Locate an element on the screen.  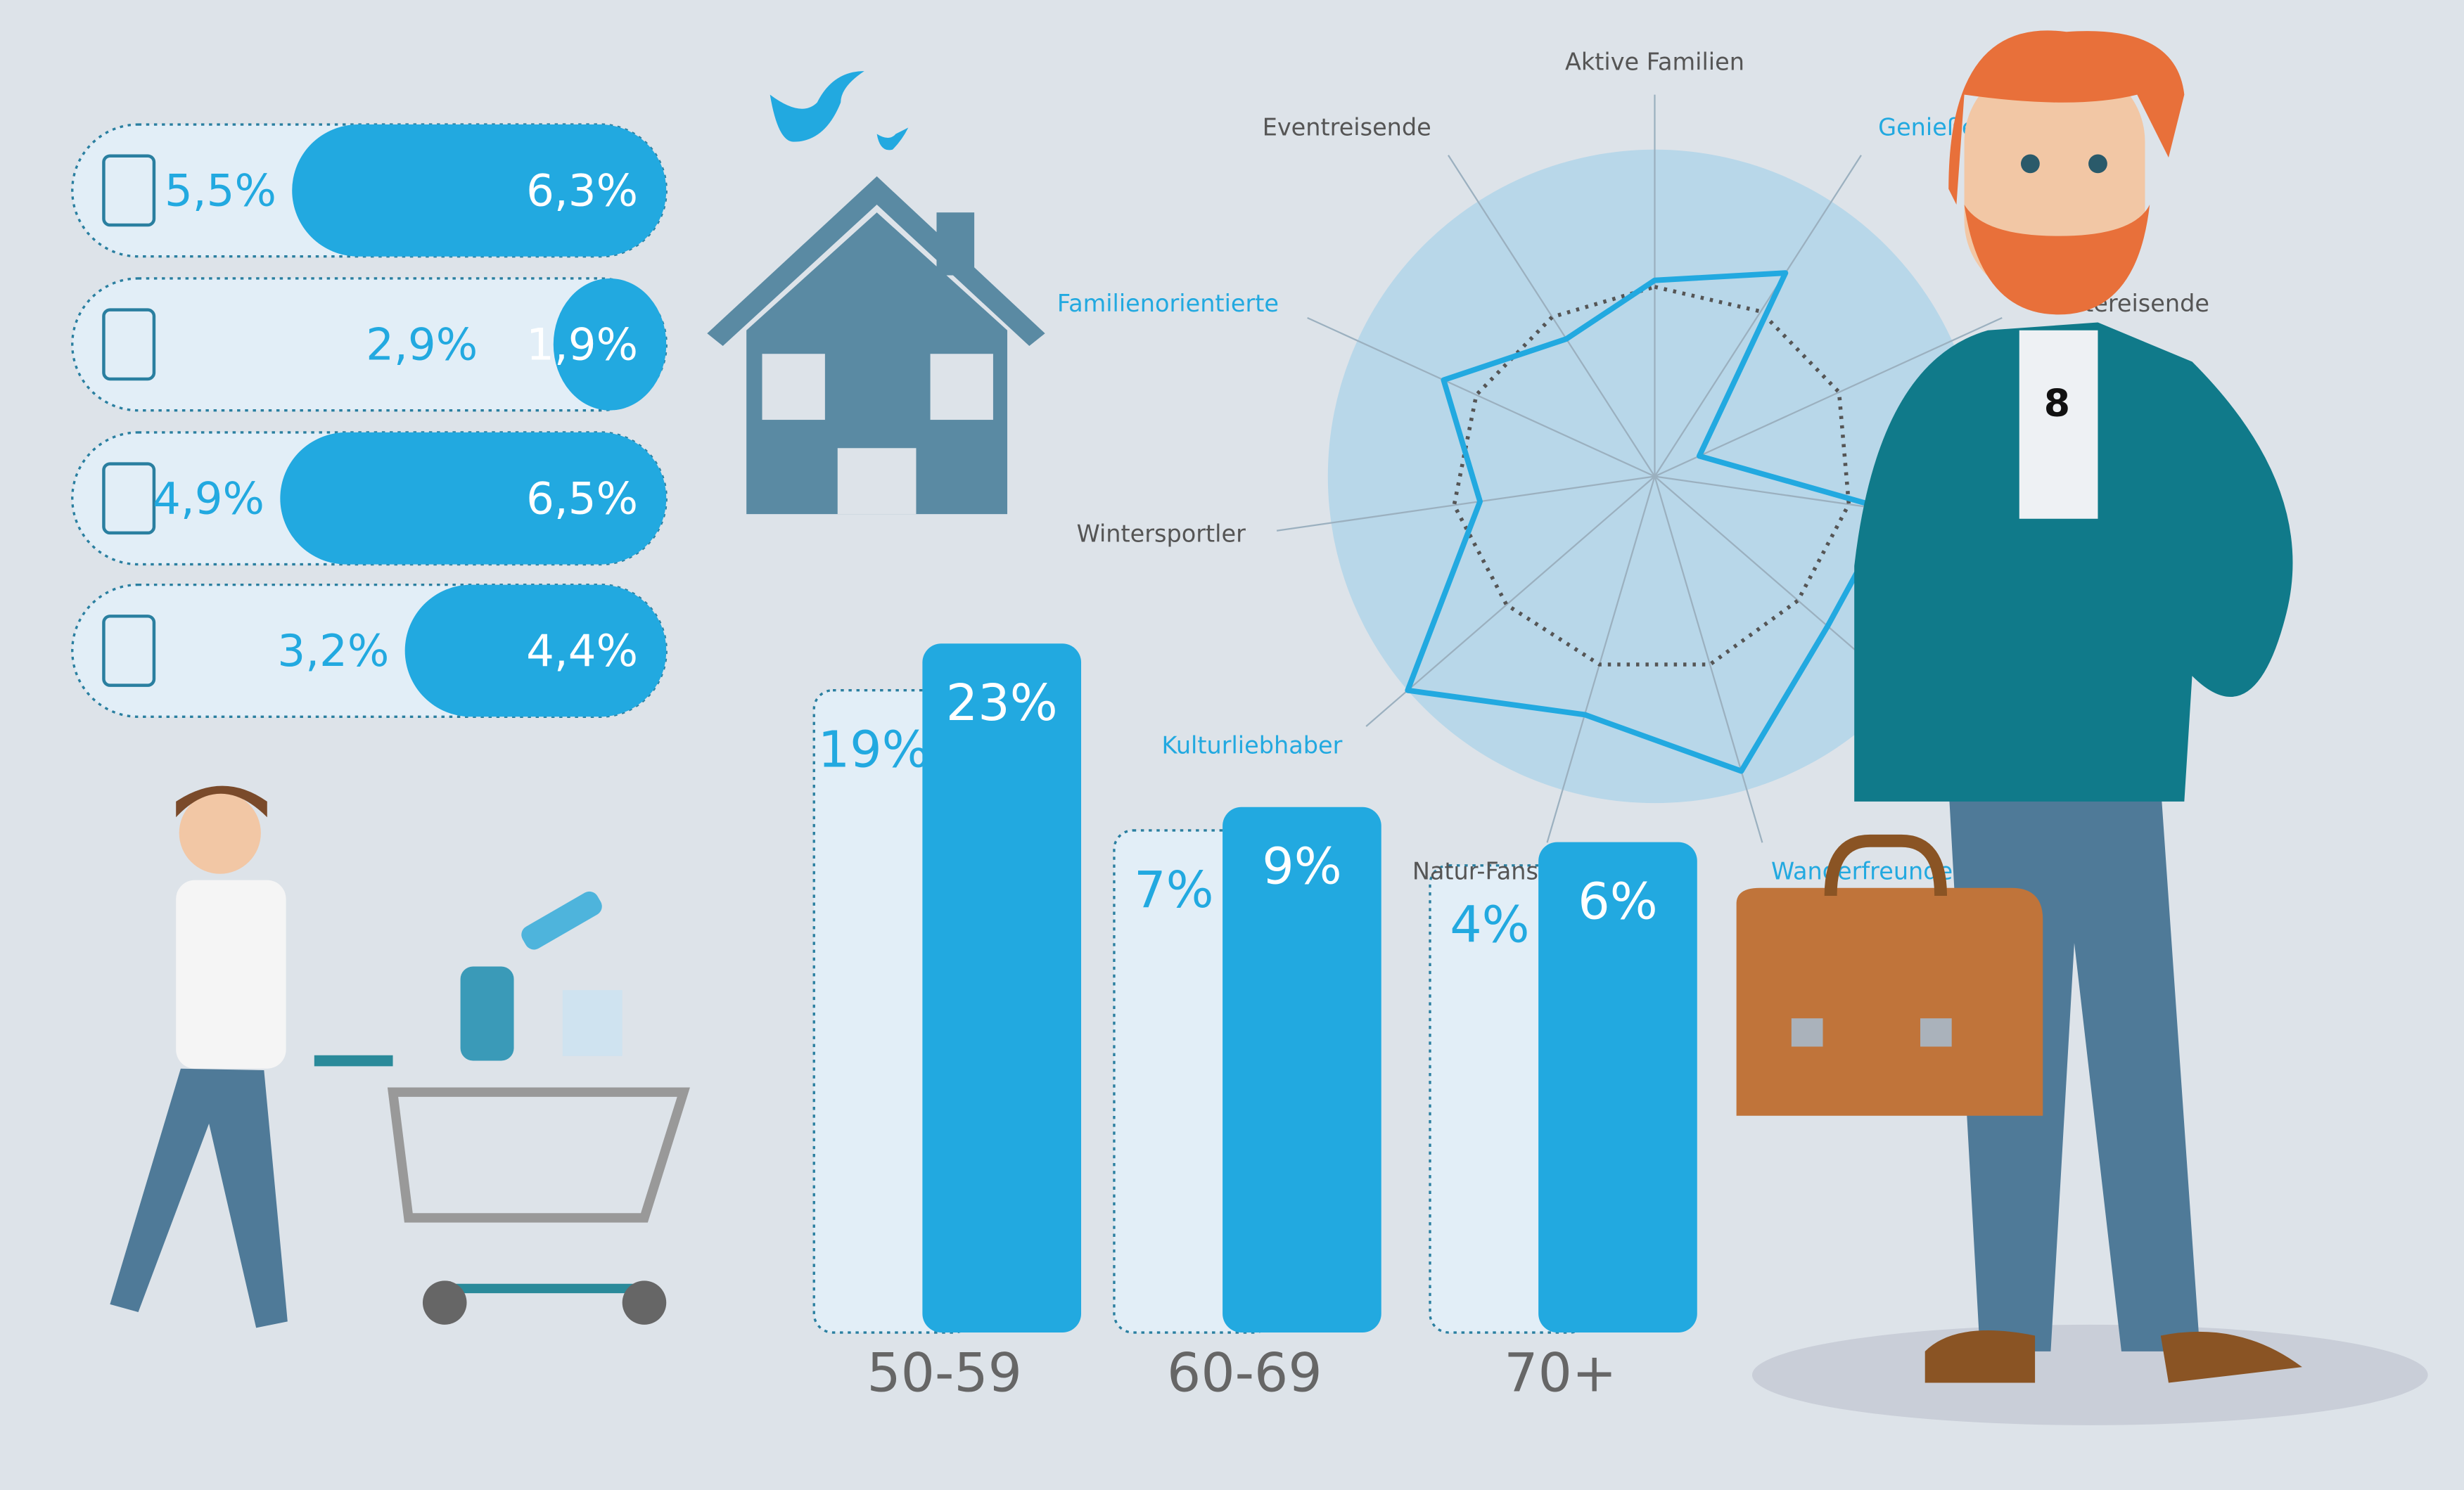
axis-label: Aktive Familien is located at coordinates (1655, 61).